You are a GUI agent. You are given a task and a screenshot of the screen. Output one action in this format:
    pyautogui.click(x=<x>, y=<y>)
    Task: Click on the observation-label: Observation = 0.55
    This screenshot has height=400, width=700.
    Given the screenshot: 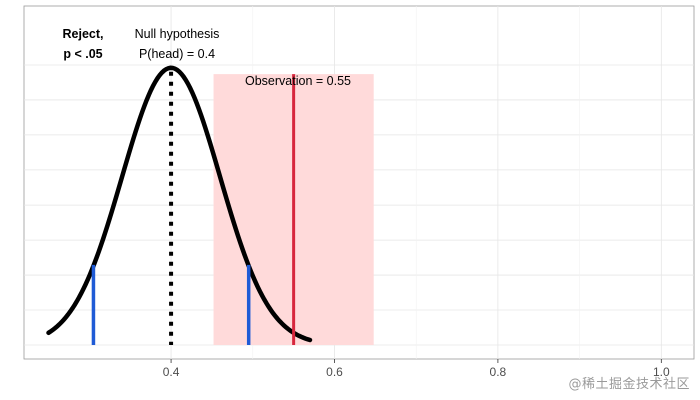 What is the action you would take?
    pyautogui.click(x=298, y=81)
    